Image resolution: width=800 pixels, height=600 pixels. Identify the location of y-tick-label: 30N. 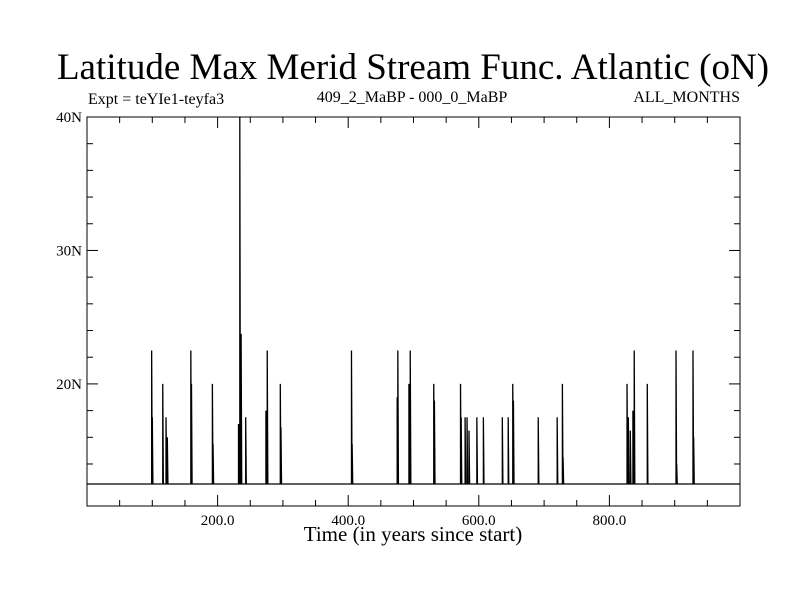
(69, 251).